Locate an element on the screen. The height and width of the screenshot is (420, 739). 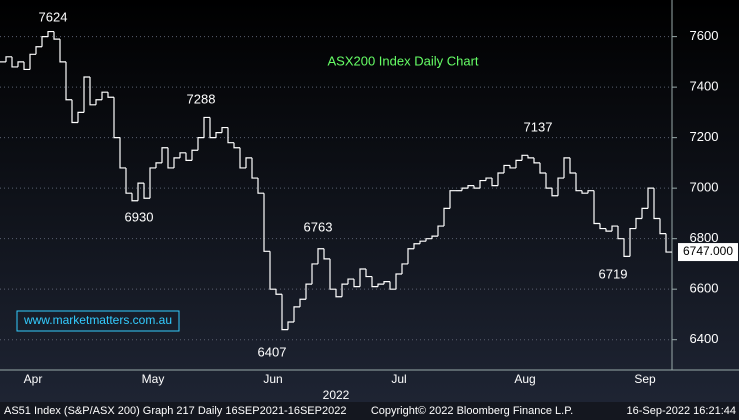
annotation: 7624 is located at coordinates (53, 16).